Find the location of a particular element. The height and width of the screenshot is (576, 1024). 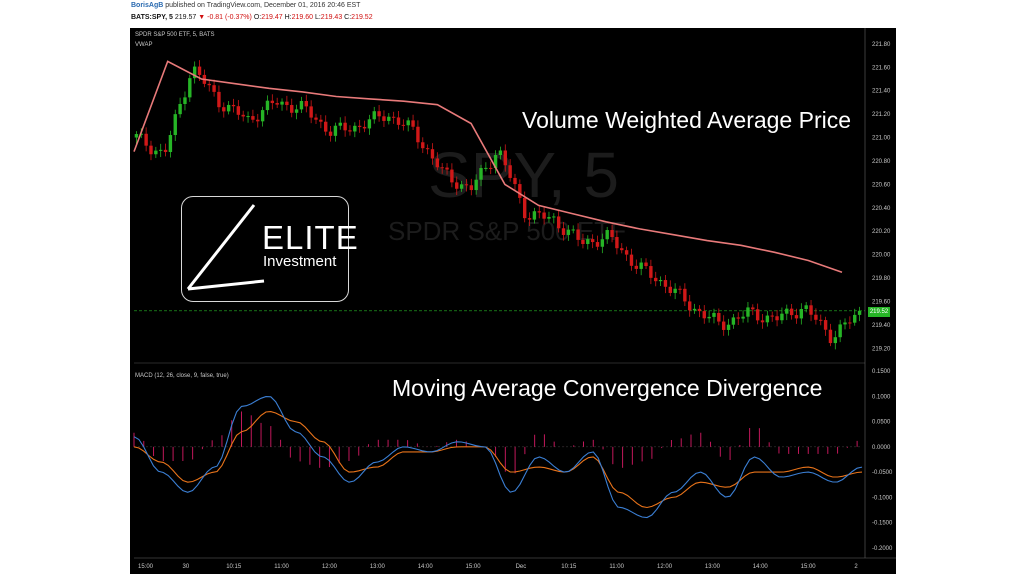

price-tick-label: 220.00 is located at coordinates (881, 256).